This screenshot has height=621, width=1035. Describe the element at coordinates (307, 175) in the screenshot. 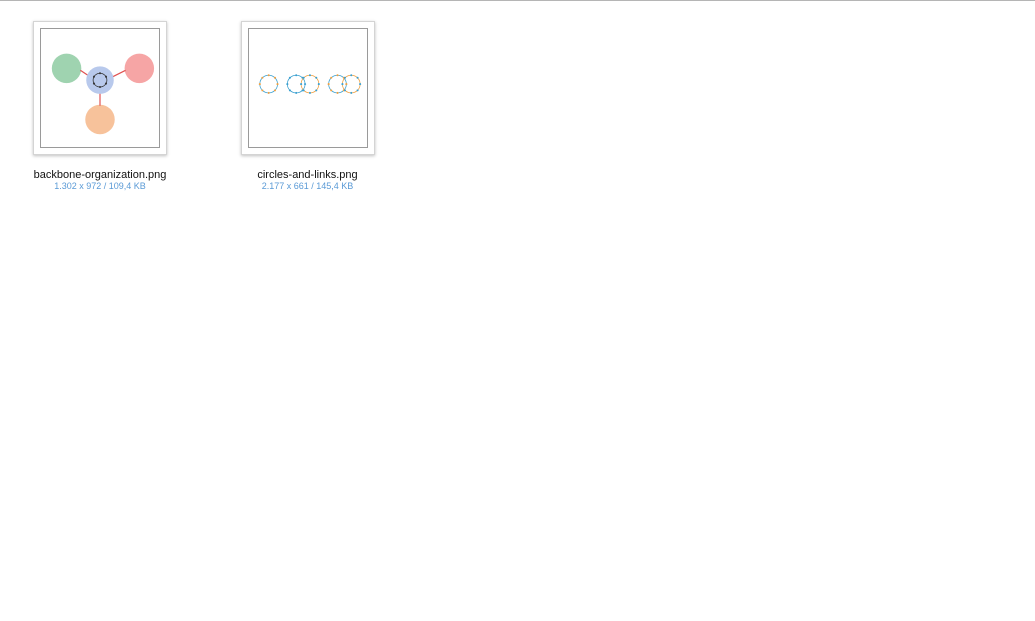

I see `file-name: circles-and-links.png` at that location.